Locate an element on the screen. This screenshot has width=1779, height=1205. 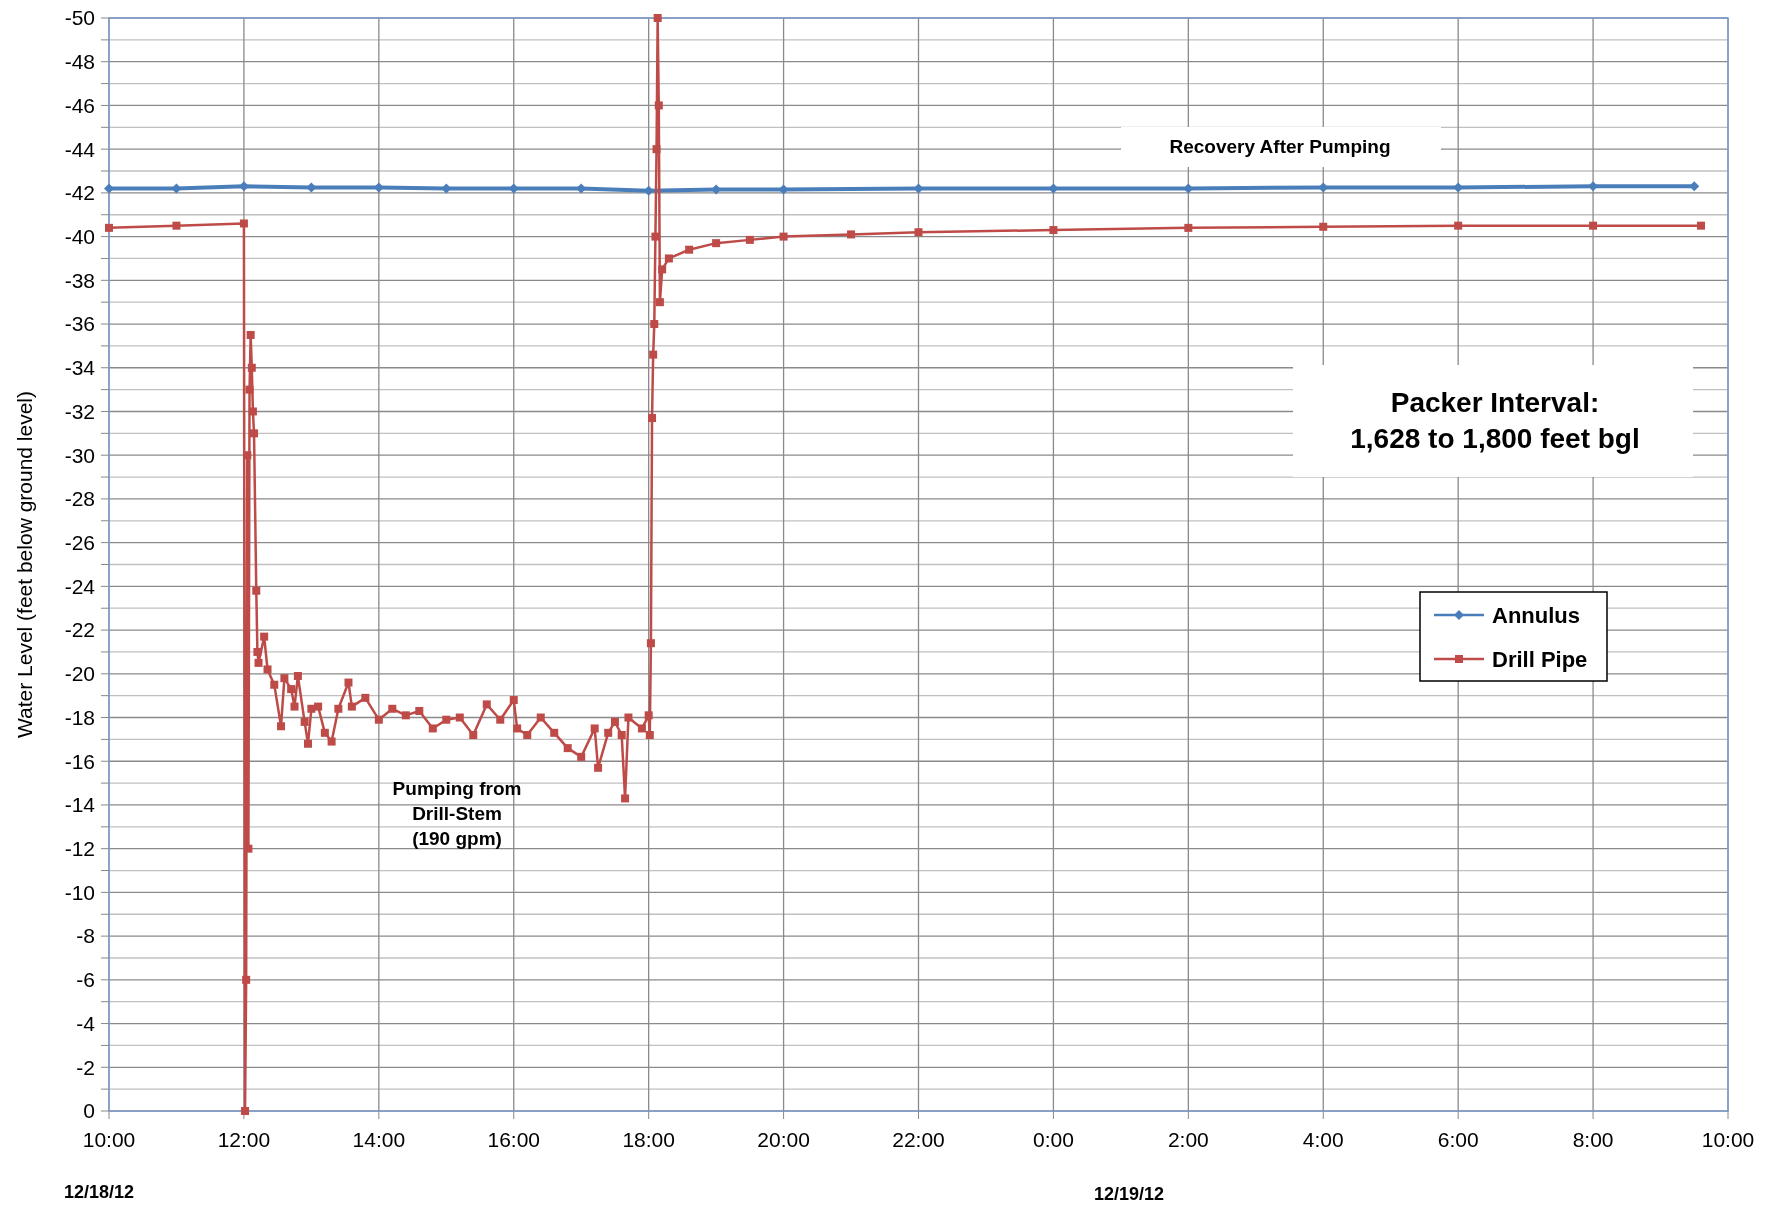
x-tick-label: 8:00 is located at coordinates (1593, 1139).